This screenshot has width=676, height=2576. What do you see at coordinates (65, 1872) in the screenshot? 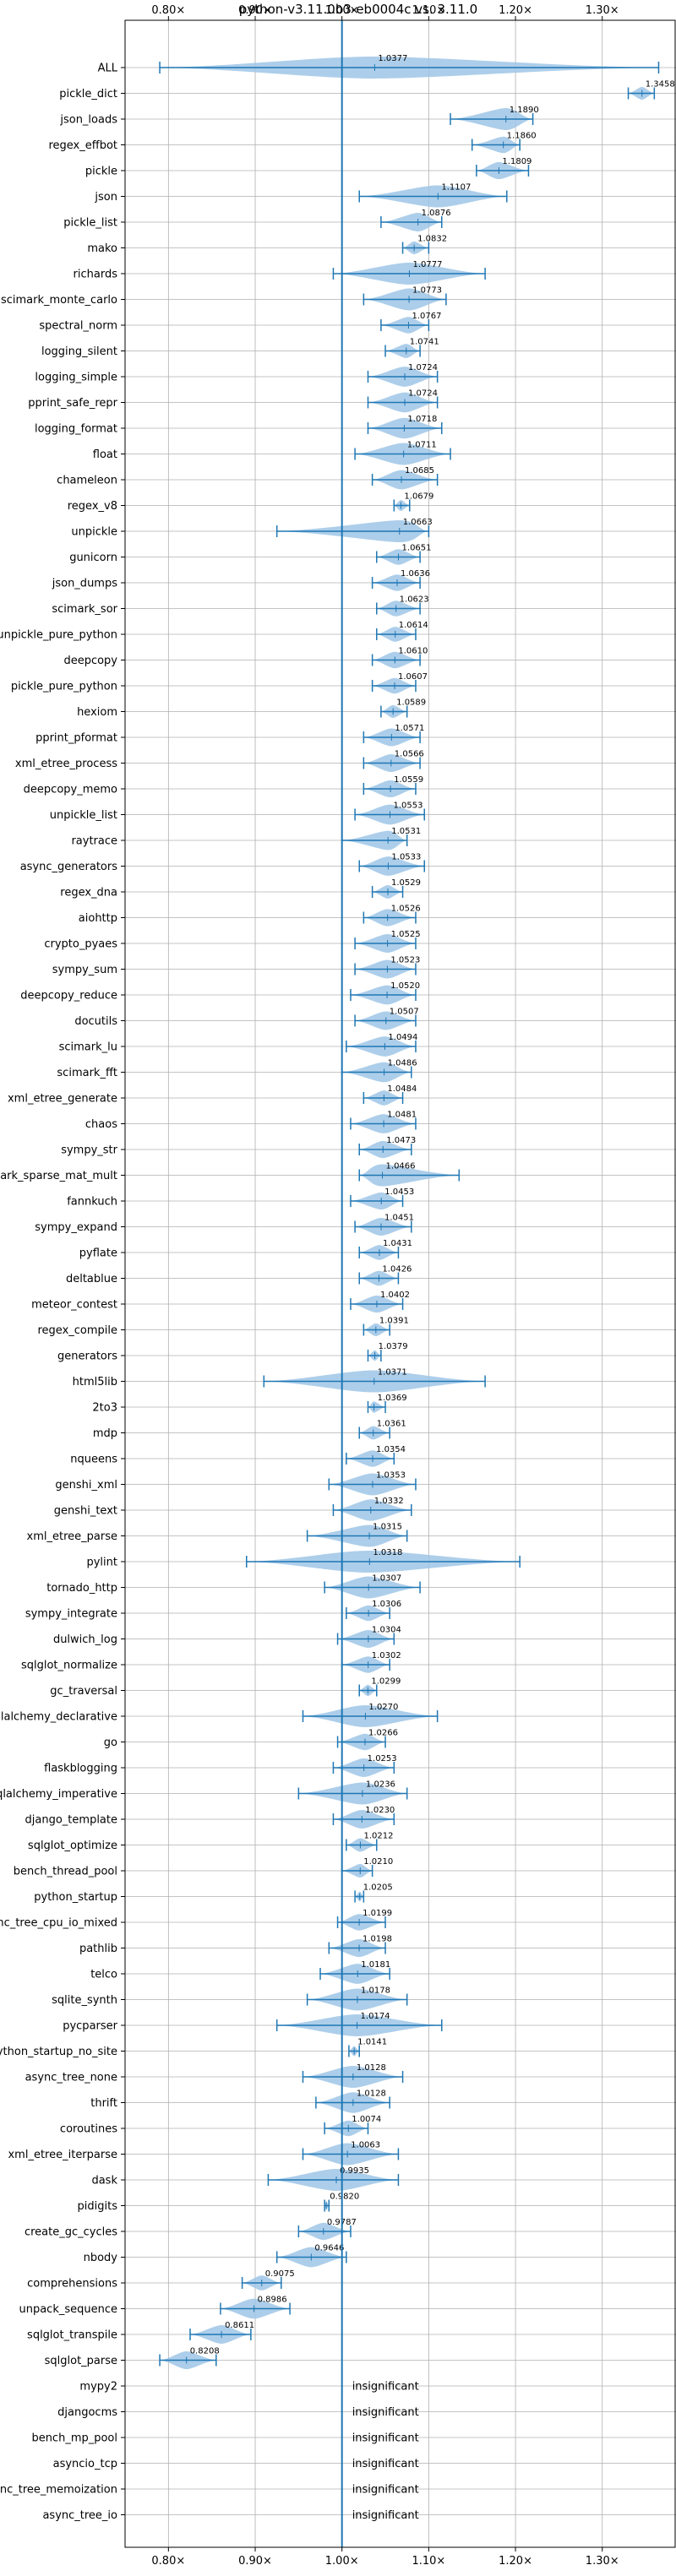
I see `row-label: bench_thread_pool` at bounding box center [65, 1872].